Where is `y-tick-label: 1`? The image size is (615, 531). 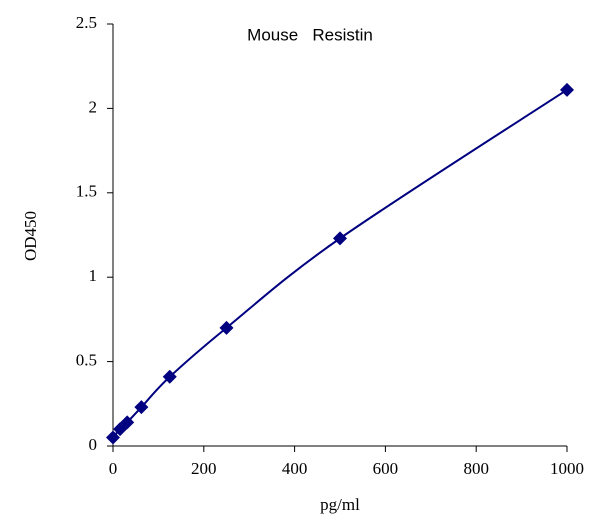 y-tick-label: 1 is located at coordinates (93, 275).